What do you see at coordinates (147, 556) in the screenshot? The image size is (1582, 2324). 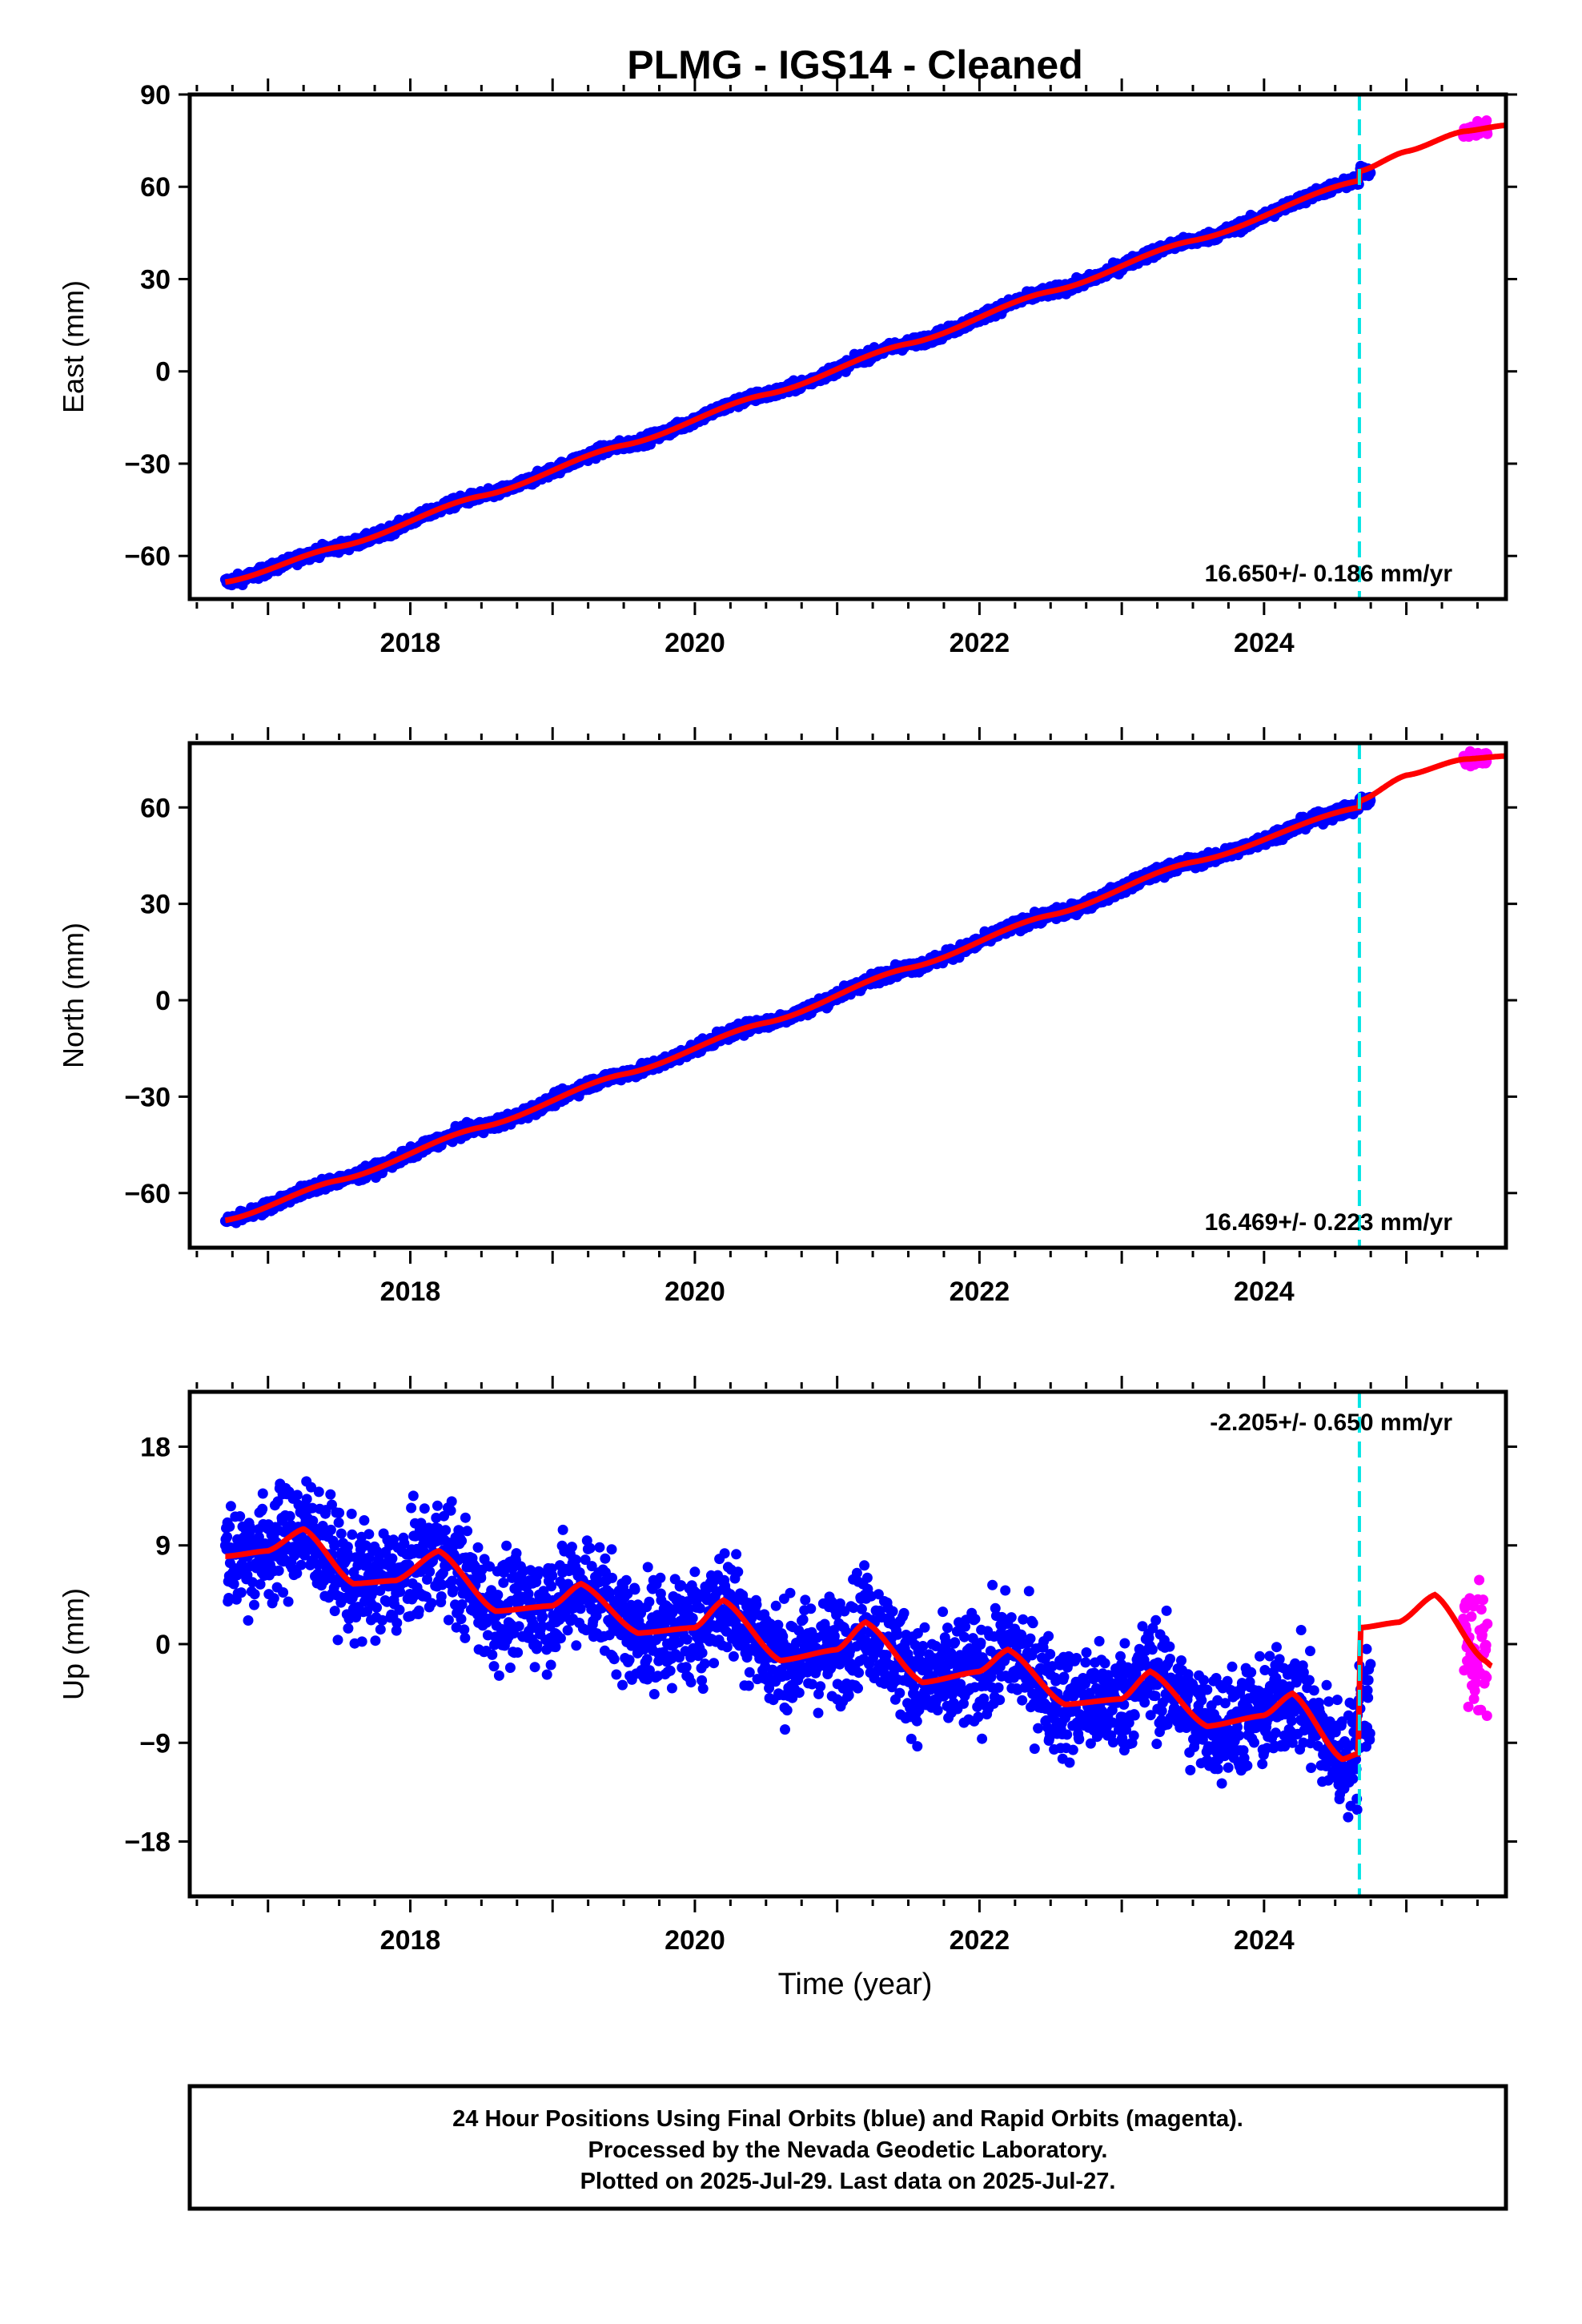 I see `y-tick-label: −60` at bounding box center [147, 556].